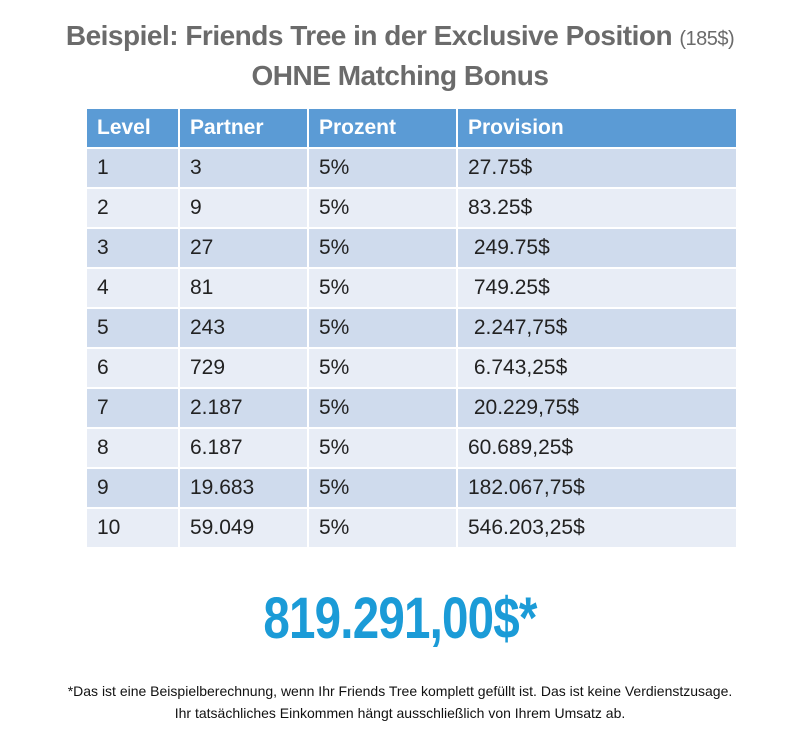  I want to click on cell-level: 4, so click(132, 288).